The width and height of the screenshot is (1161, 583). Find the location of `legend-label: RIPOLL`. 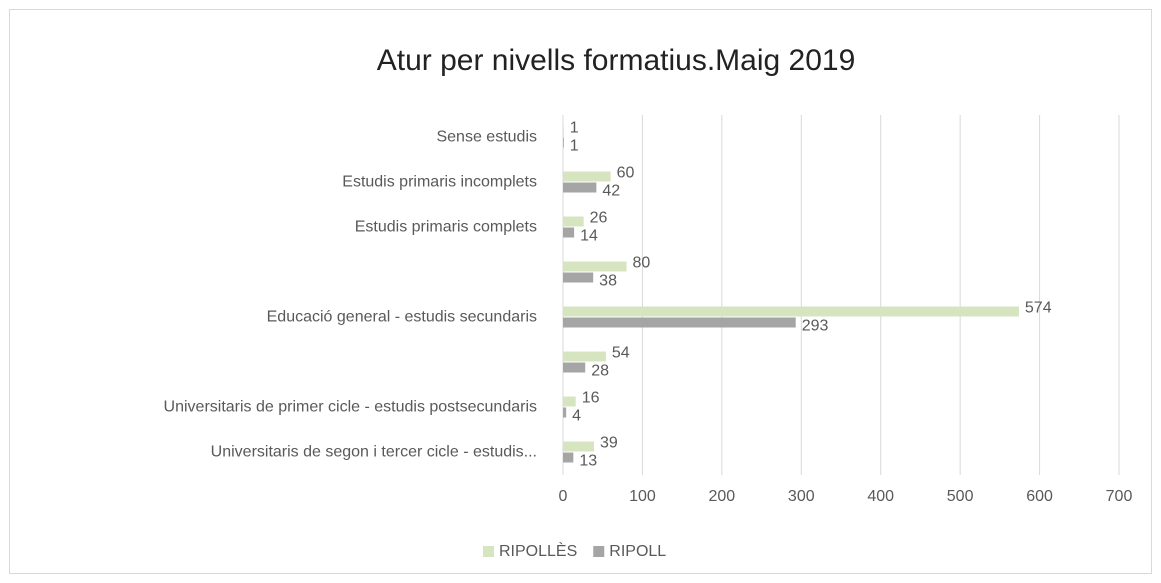

legend-label: RIPOLL is located at coordinates (637, 551).